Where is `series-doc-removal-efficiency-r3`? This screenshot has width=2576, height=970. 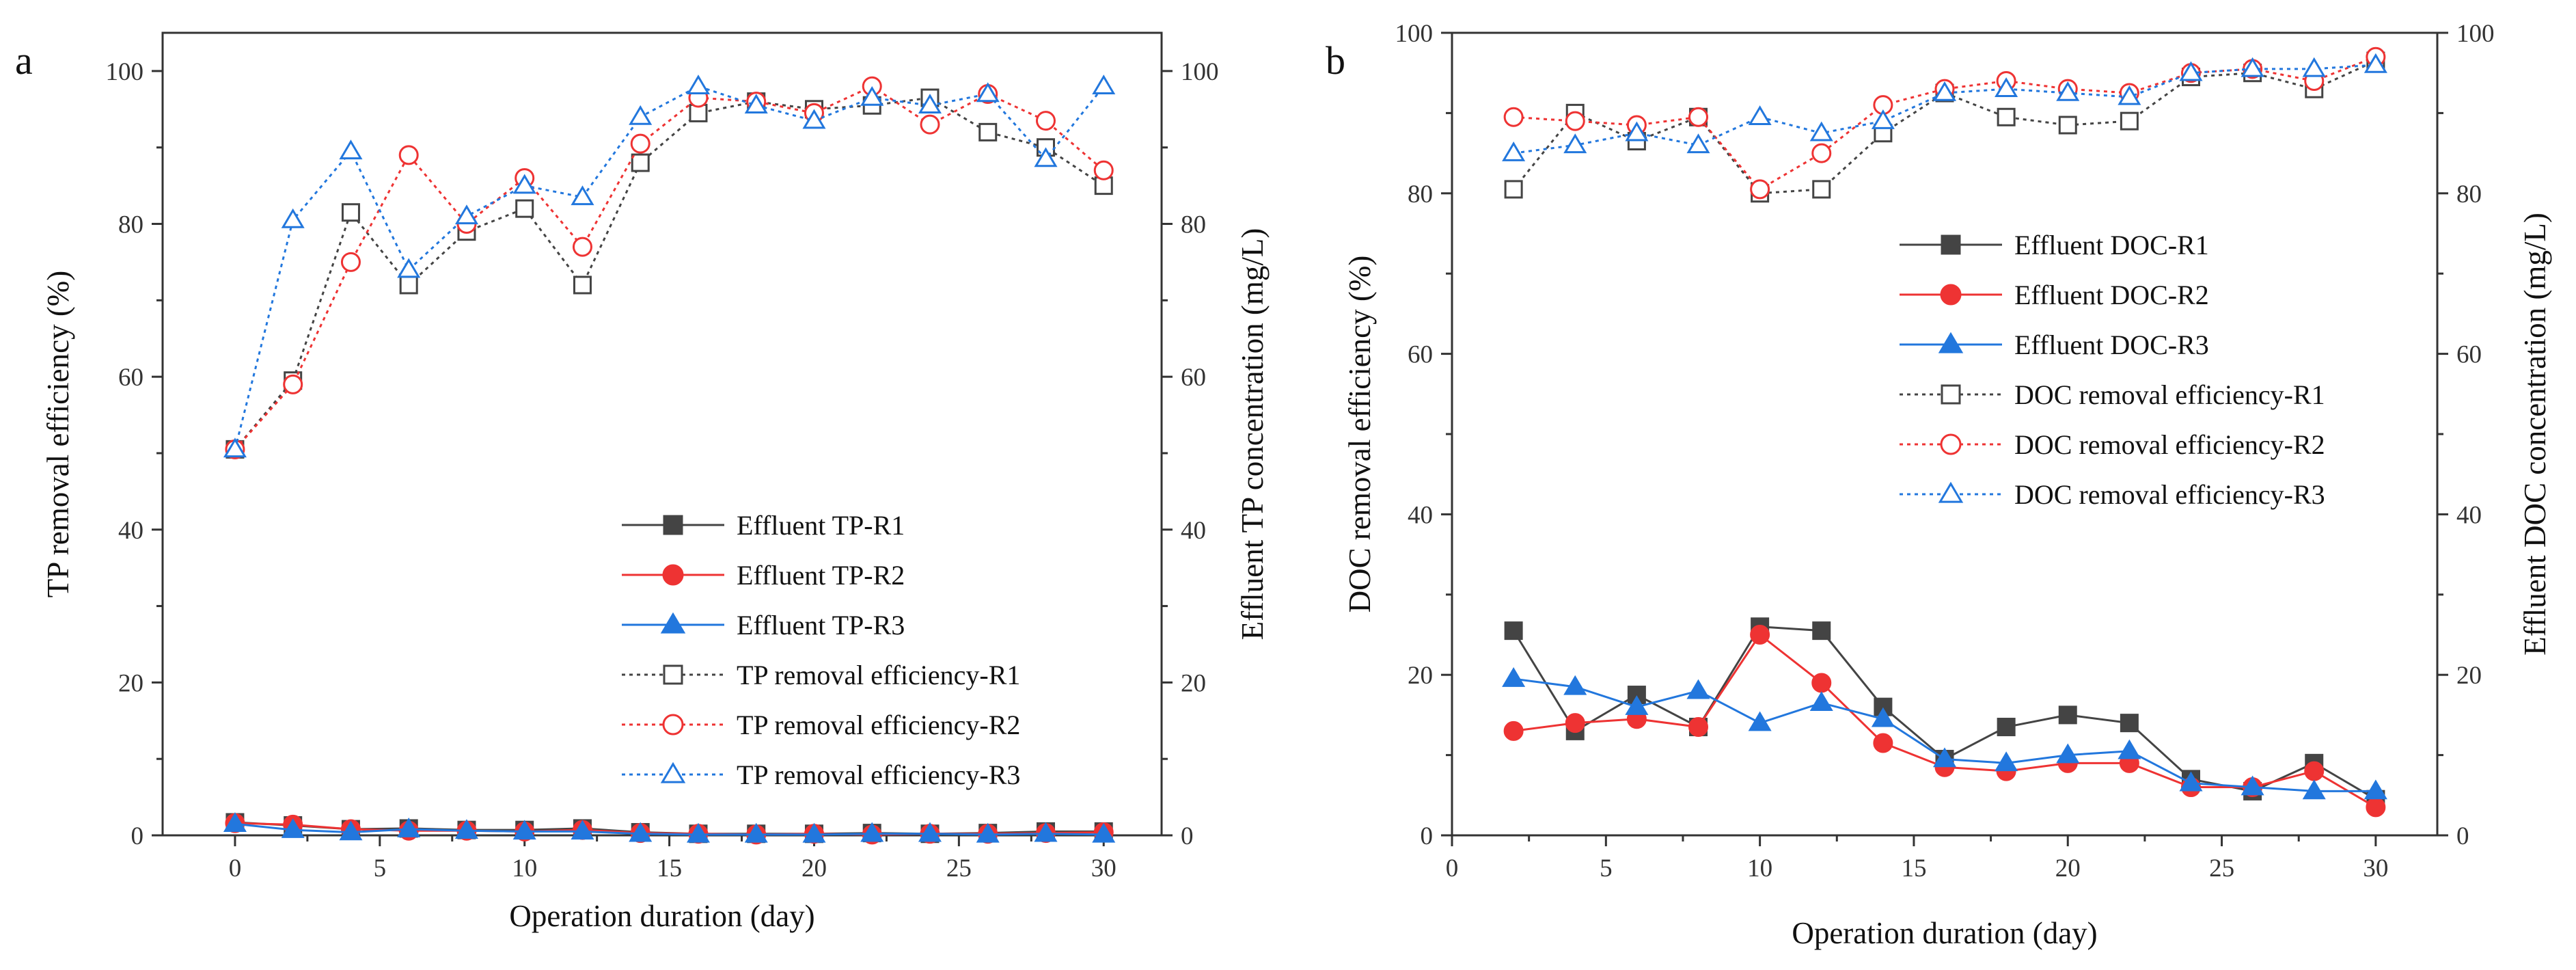 series-doc-removal-efficiency-r3 is located at coordinates (1944, 107).